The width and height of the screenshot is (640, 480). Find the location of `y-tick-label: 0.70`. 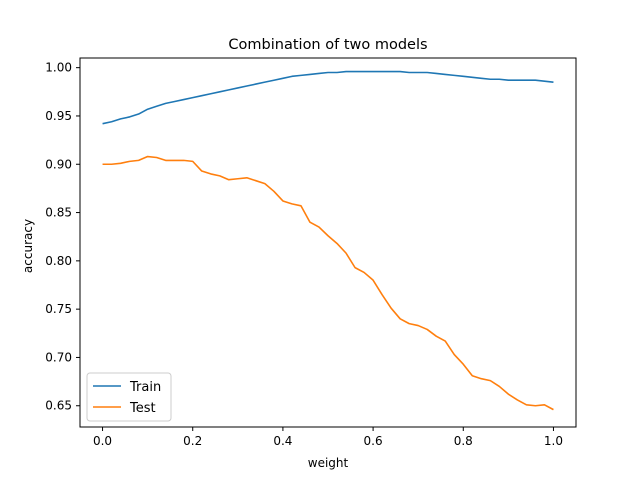

y-tick-label: 0.70 is located at coordinates (58, 357).